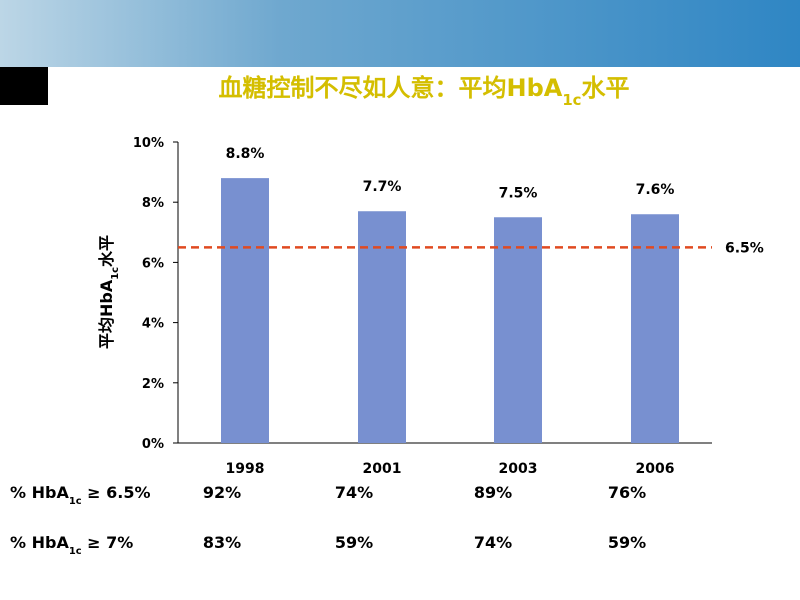  I want to click on y-axis-label: 平均HbA1c水平, so click(109, 292).